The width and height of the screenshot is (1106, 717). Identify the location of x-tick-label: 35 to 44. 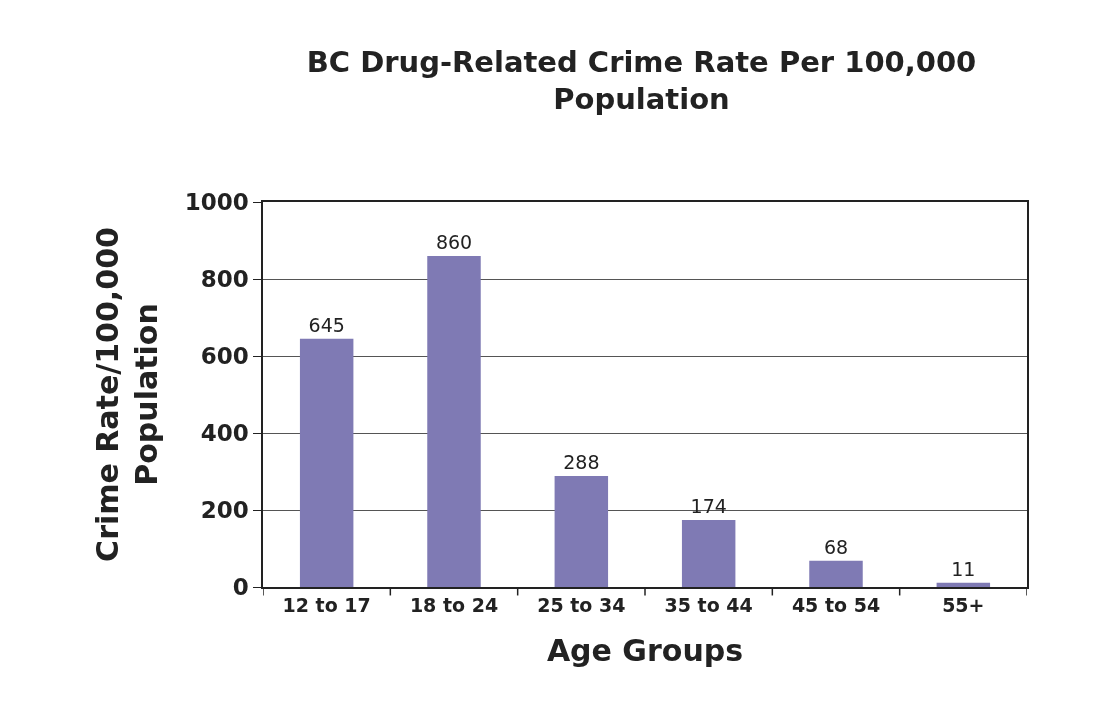
(708, 604).